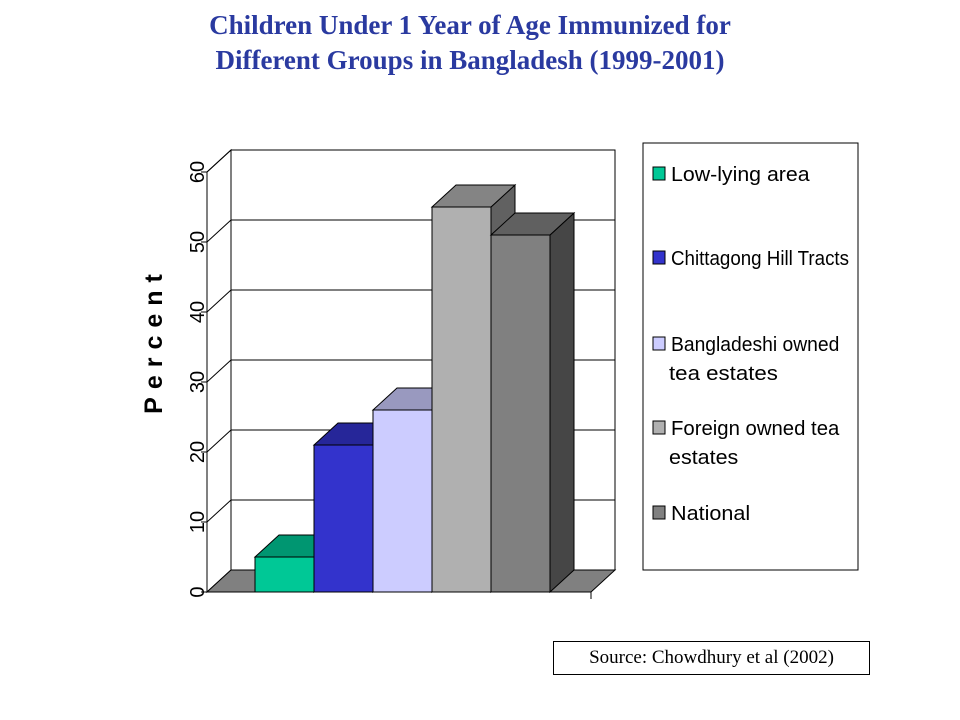 The height and width of the screenshot is (720, 960). Describe the element at coordinates (198, 522) in the screenshot. I see `y-tick-label: 10` at that location.